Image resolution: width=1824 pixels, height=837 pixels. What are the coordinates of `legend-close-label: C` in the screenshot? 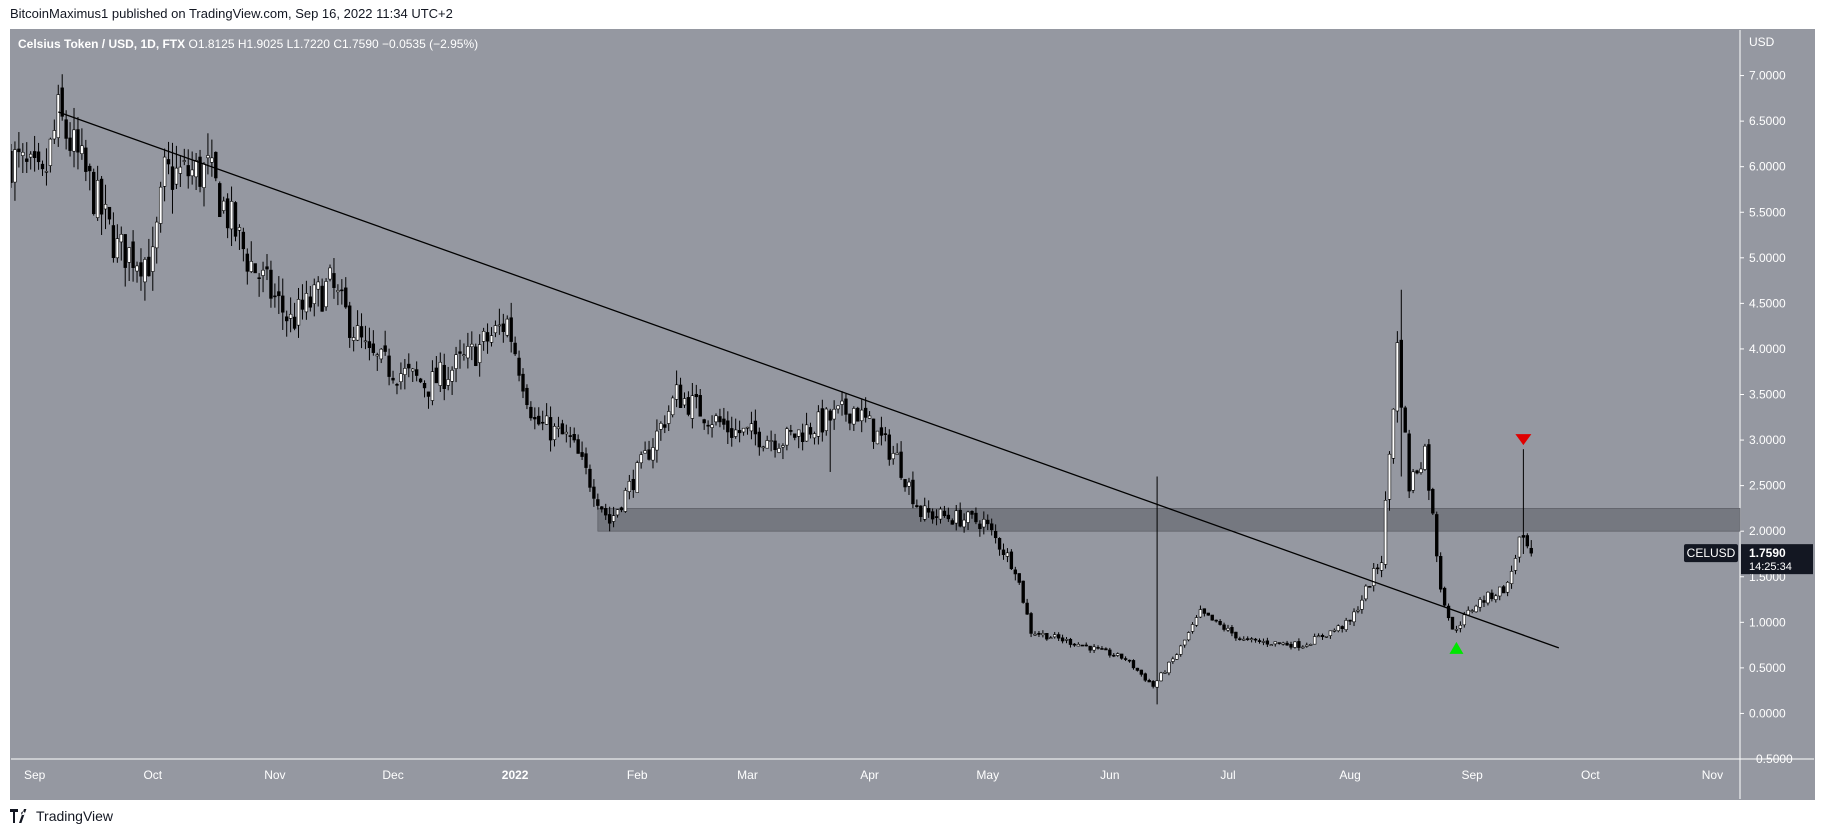 It's located at (337, 44).